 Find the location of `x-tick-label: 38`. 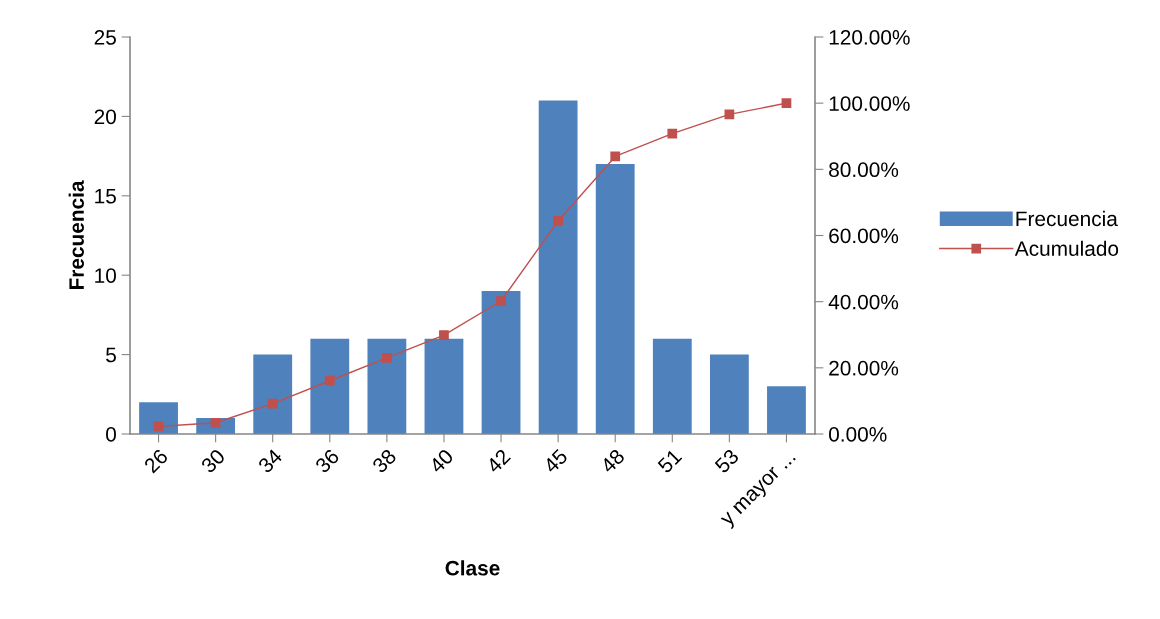

x-tick-label: 38 is located at coordinates (384, 461).